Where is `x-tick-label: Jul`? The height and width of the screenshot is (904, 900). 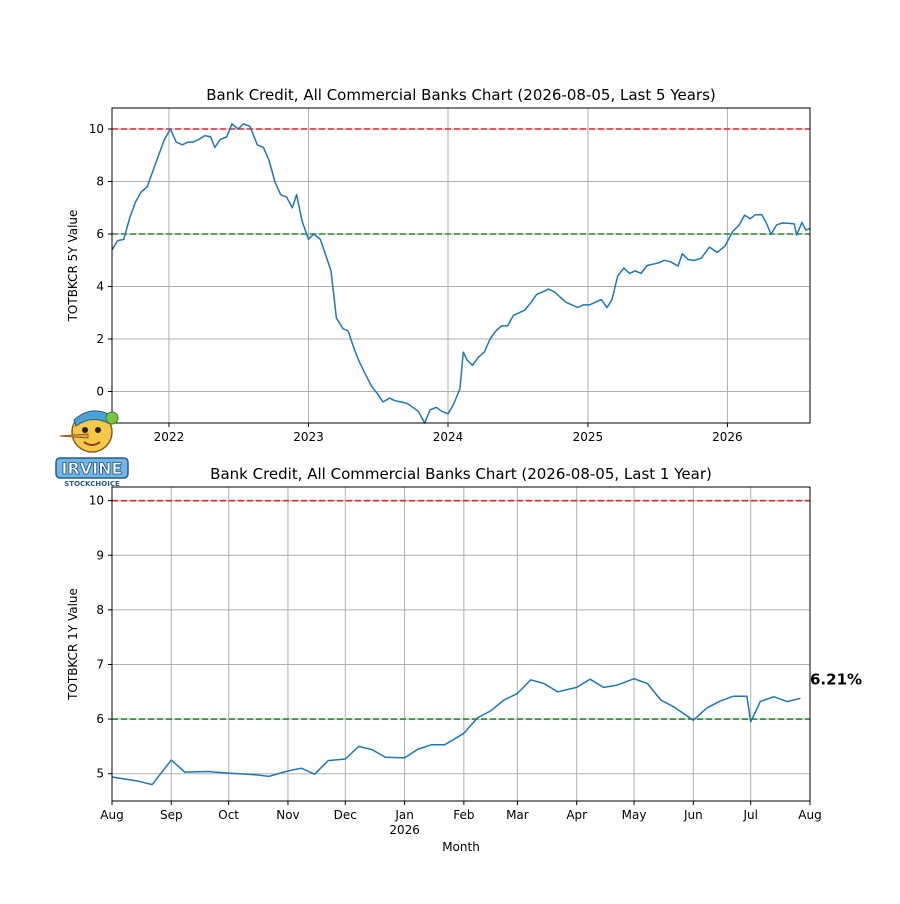
x-tick-label: Jul is located at coordinates (749, 815).